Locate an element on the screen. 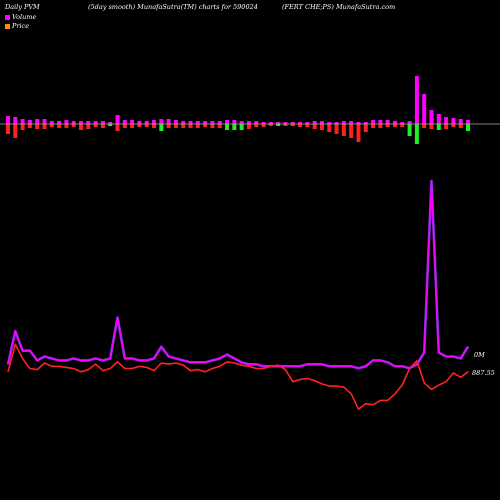  legend-volume-label: Volume is located at coordinates (24, 17).